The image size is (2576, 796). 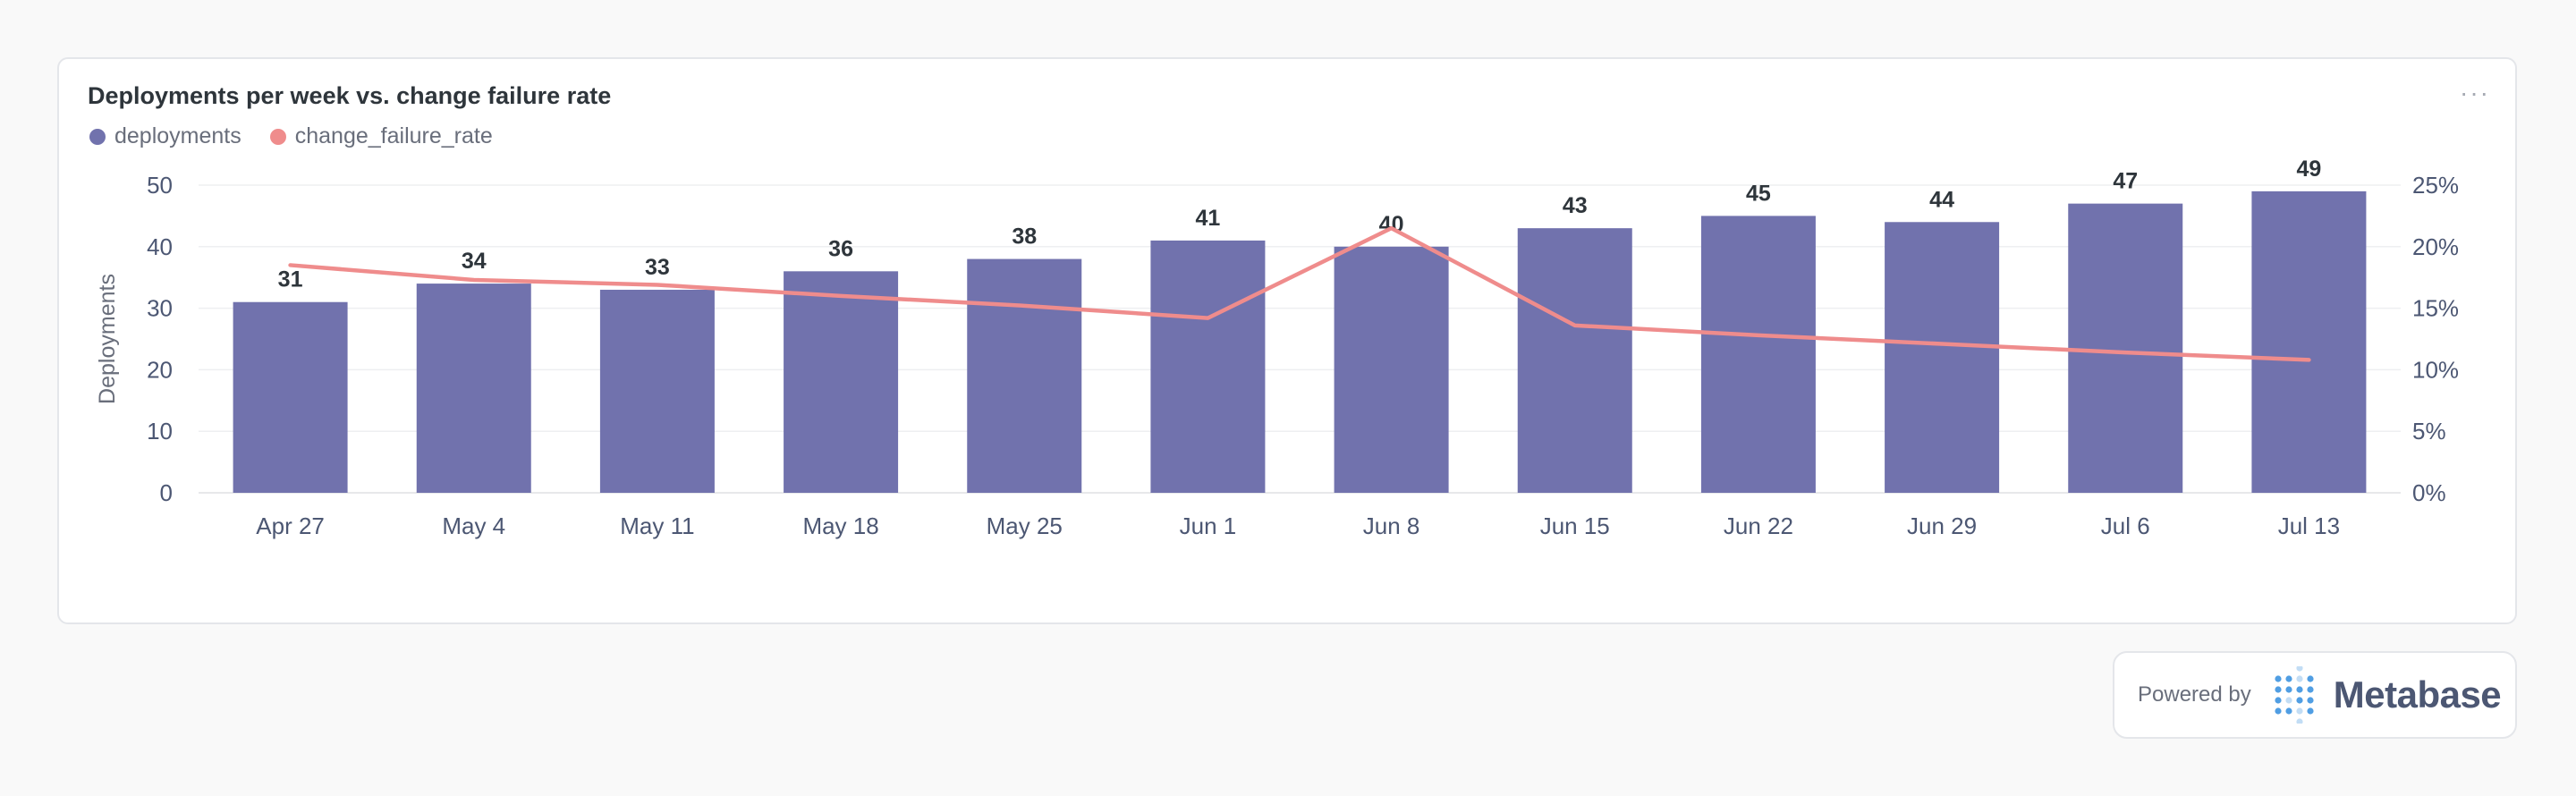 I want to click on legend-label-change-failure-rate: change_failure_rate, so click(x=393, y=135).